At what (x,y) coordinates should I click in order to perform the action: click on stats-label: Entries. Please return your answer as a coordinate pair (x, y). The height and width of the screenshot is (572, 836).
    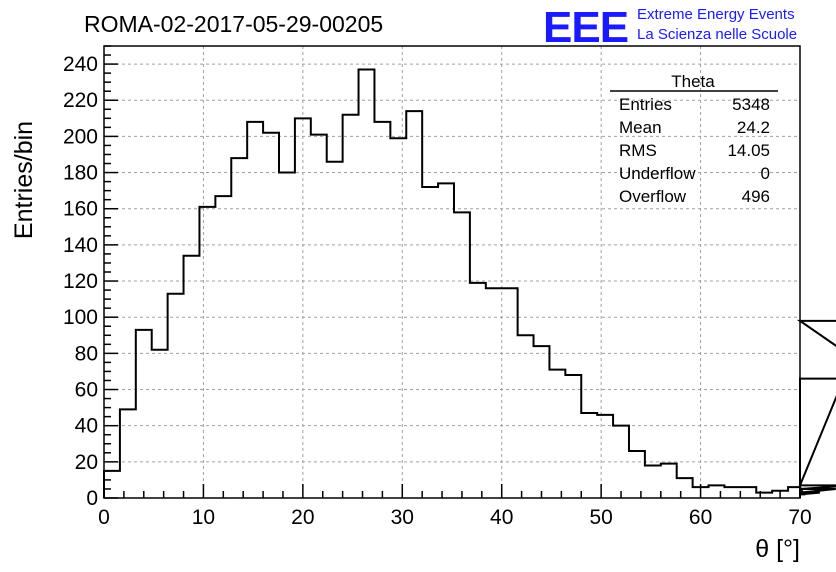
    Looking at the image, I should click on (645, 104).